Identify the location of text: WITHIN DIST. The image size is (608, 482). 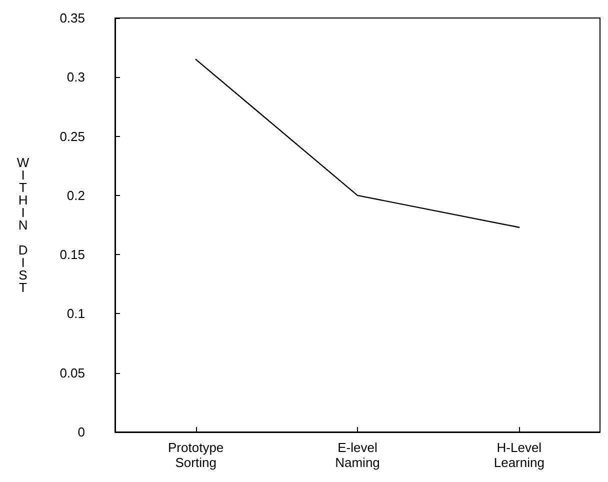
(23, 225).